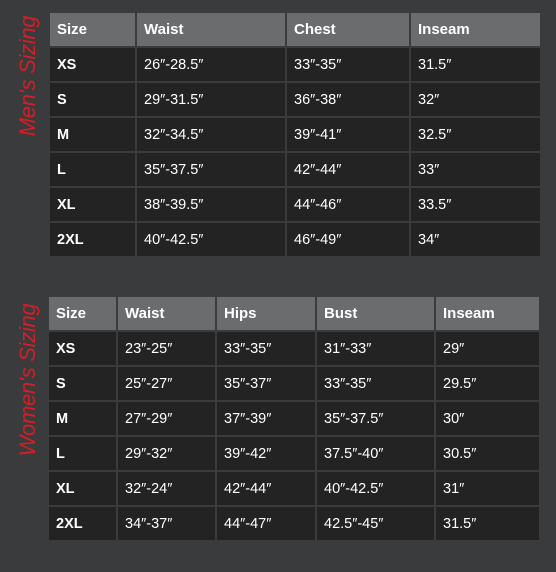  I want to click on waist-cell: 29″-32″, so click(166, 453).